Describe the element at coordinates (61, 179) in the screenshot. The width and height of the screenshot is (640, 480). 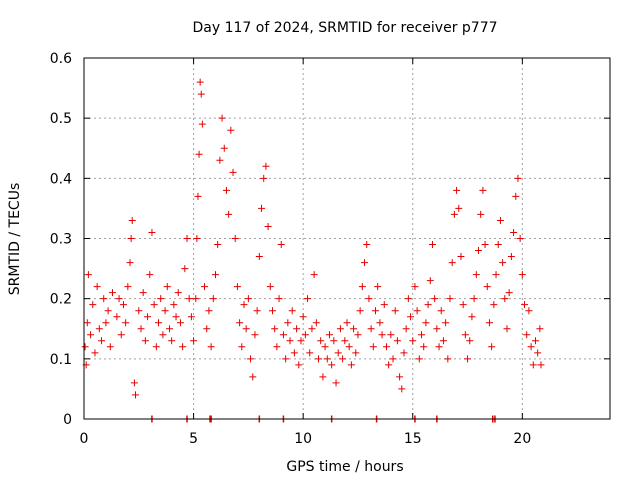
I see `y-tick-label: 0.4` at that location.